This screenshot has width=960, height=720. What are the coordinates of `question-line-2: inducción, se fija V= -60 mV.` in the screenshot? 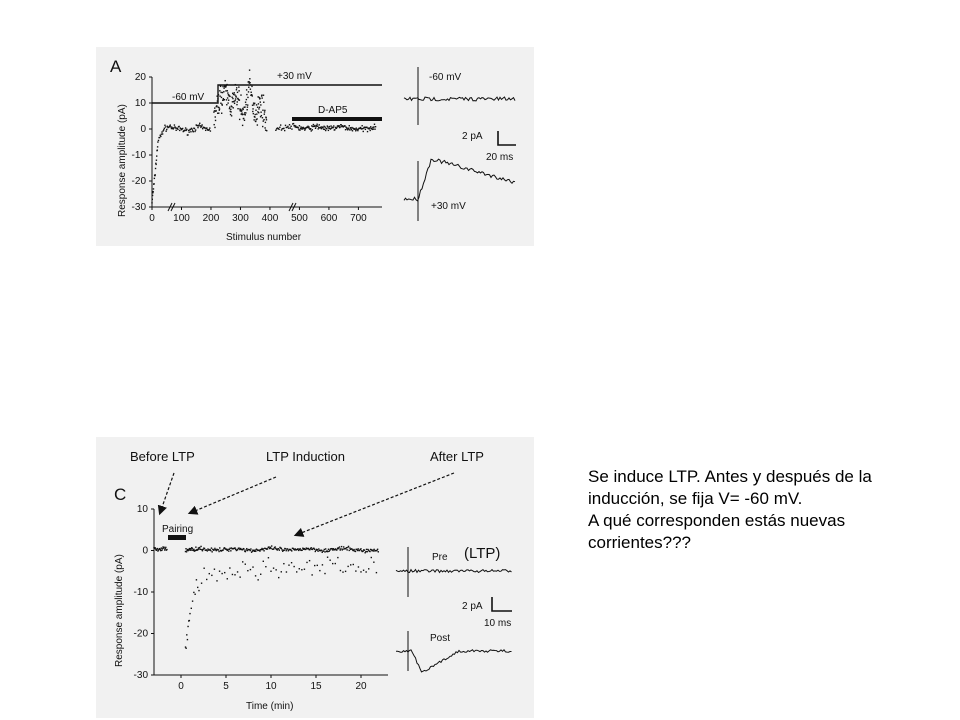 It's located at (695, 498).